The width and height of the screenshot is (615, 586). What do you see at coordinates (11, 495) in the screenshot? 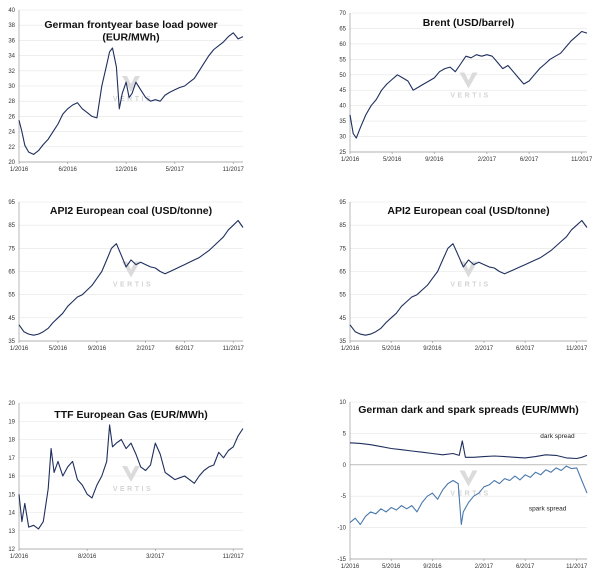
I see `y-tick-label: 15` at bounding box center [11, 495].